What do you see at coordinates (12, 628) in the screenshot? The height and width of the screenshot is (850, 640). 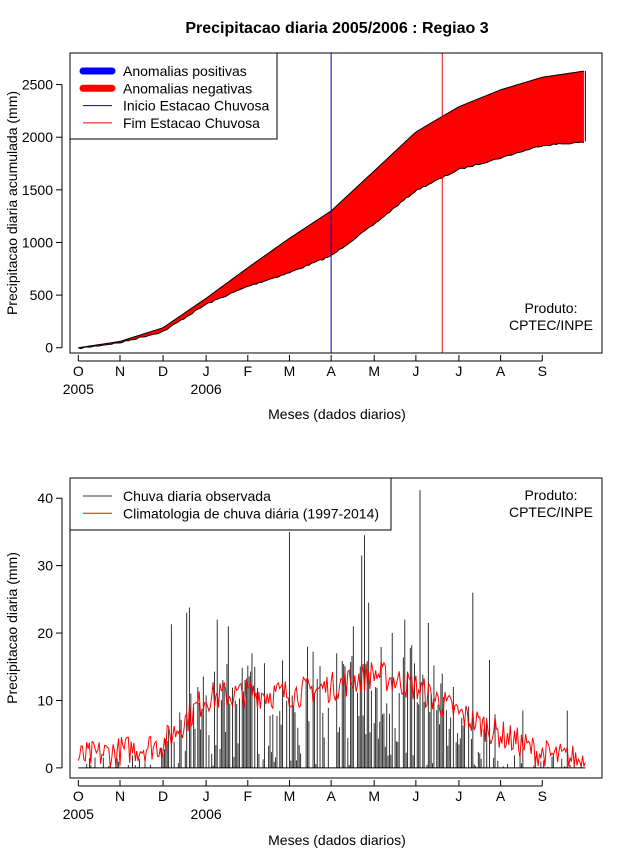 I see `y-axis-label: Precipitacao diaria (mm)` at bounding box center [12, 628].